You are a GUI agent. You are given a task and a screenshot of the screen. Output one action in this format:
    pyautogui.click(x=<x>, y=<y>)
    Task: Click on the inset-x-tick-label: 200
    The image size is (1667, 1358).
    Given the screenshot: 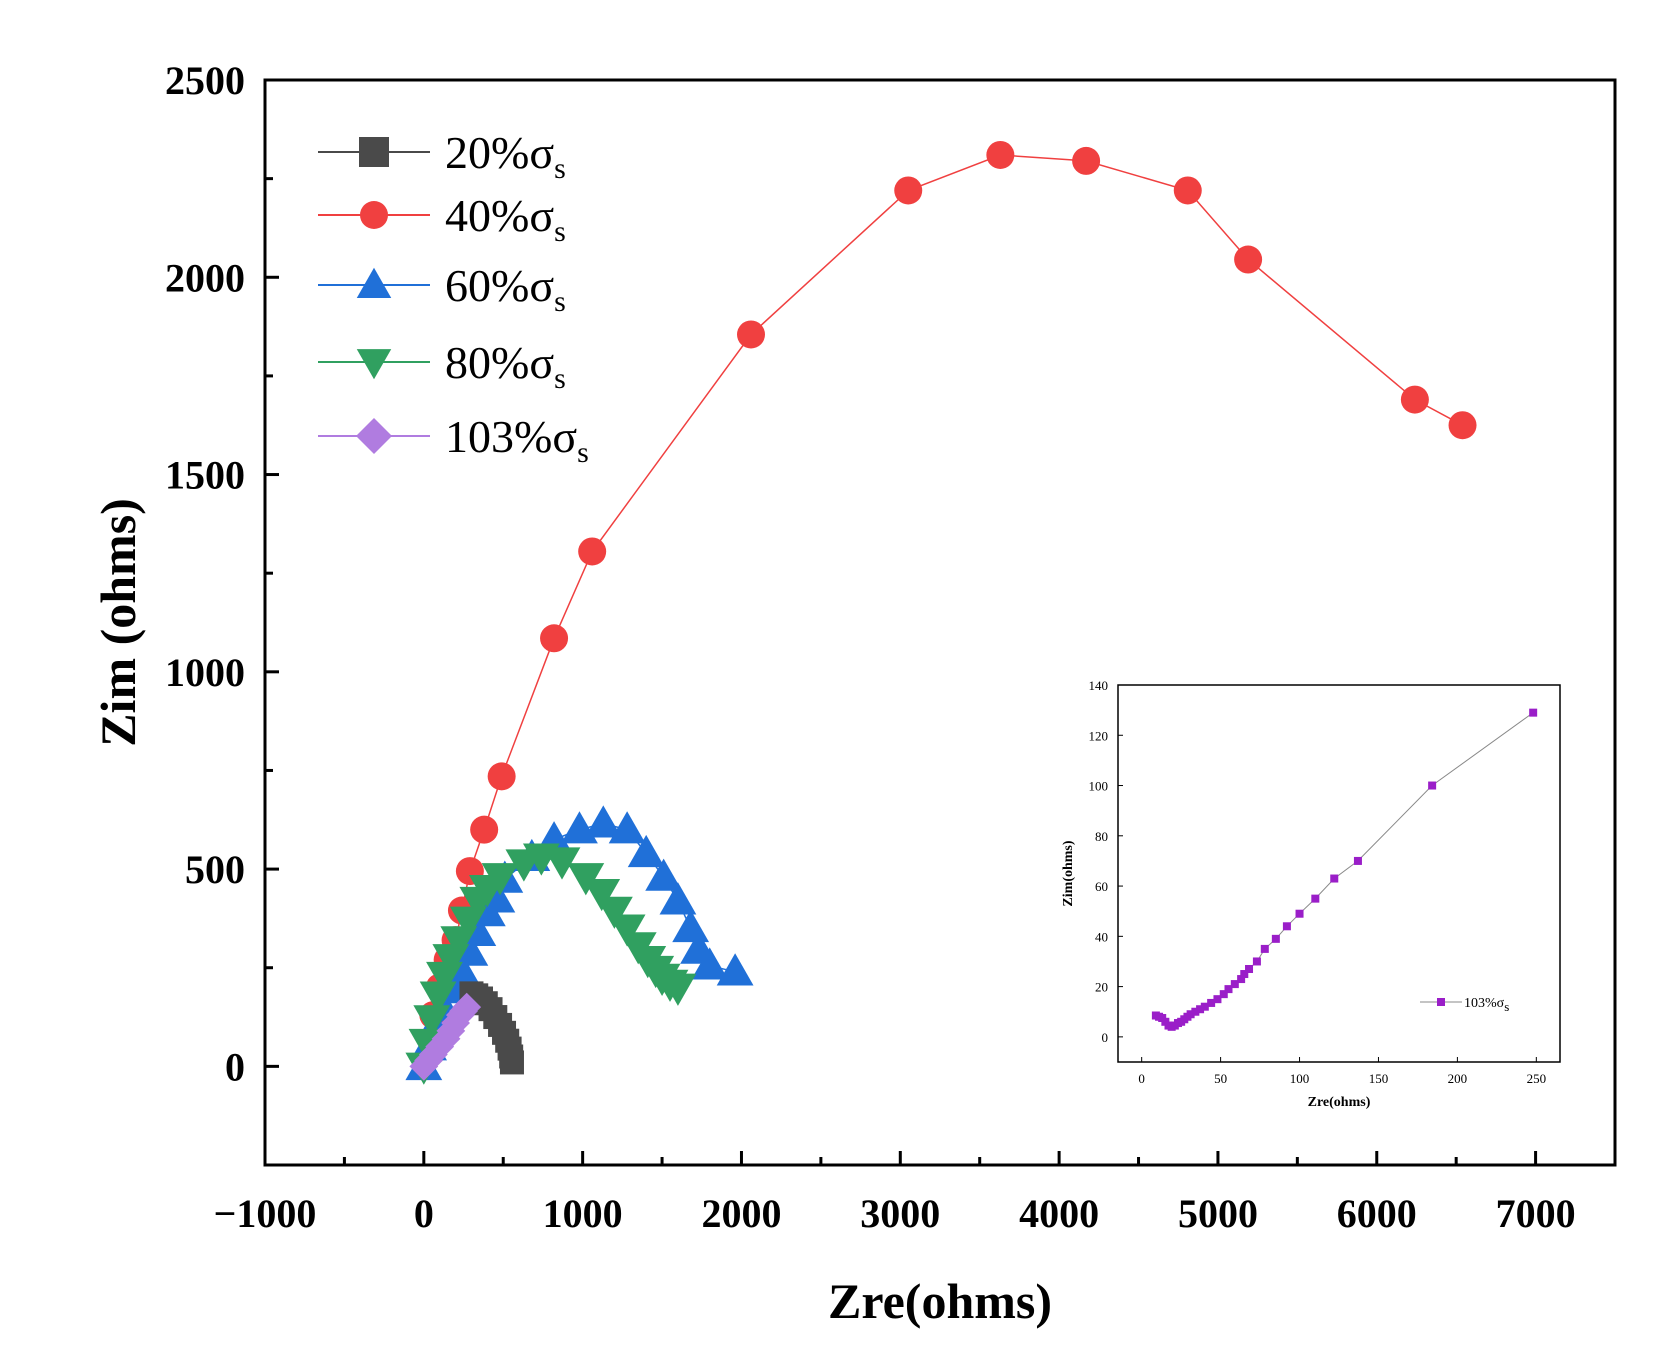 What is the action you would take?
    pyautogui.click(x=1458, y=1078)
    